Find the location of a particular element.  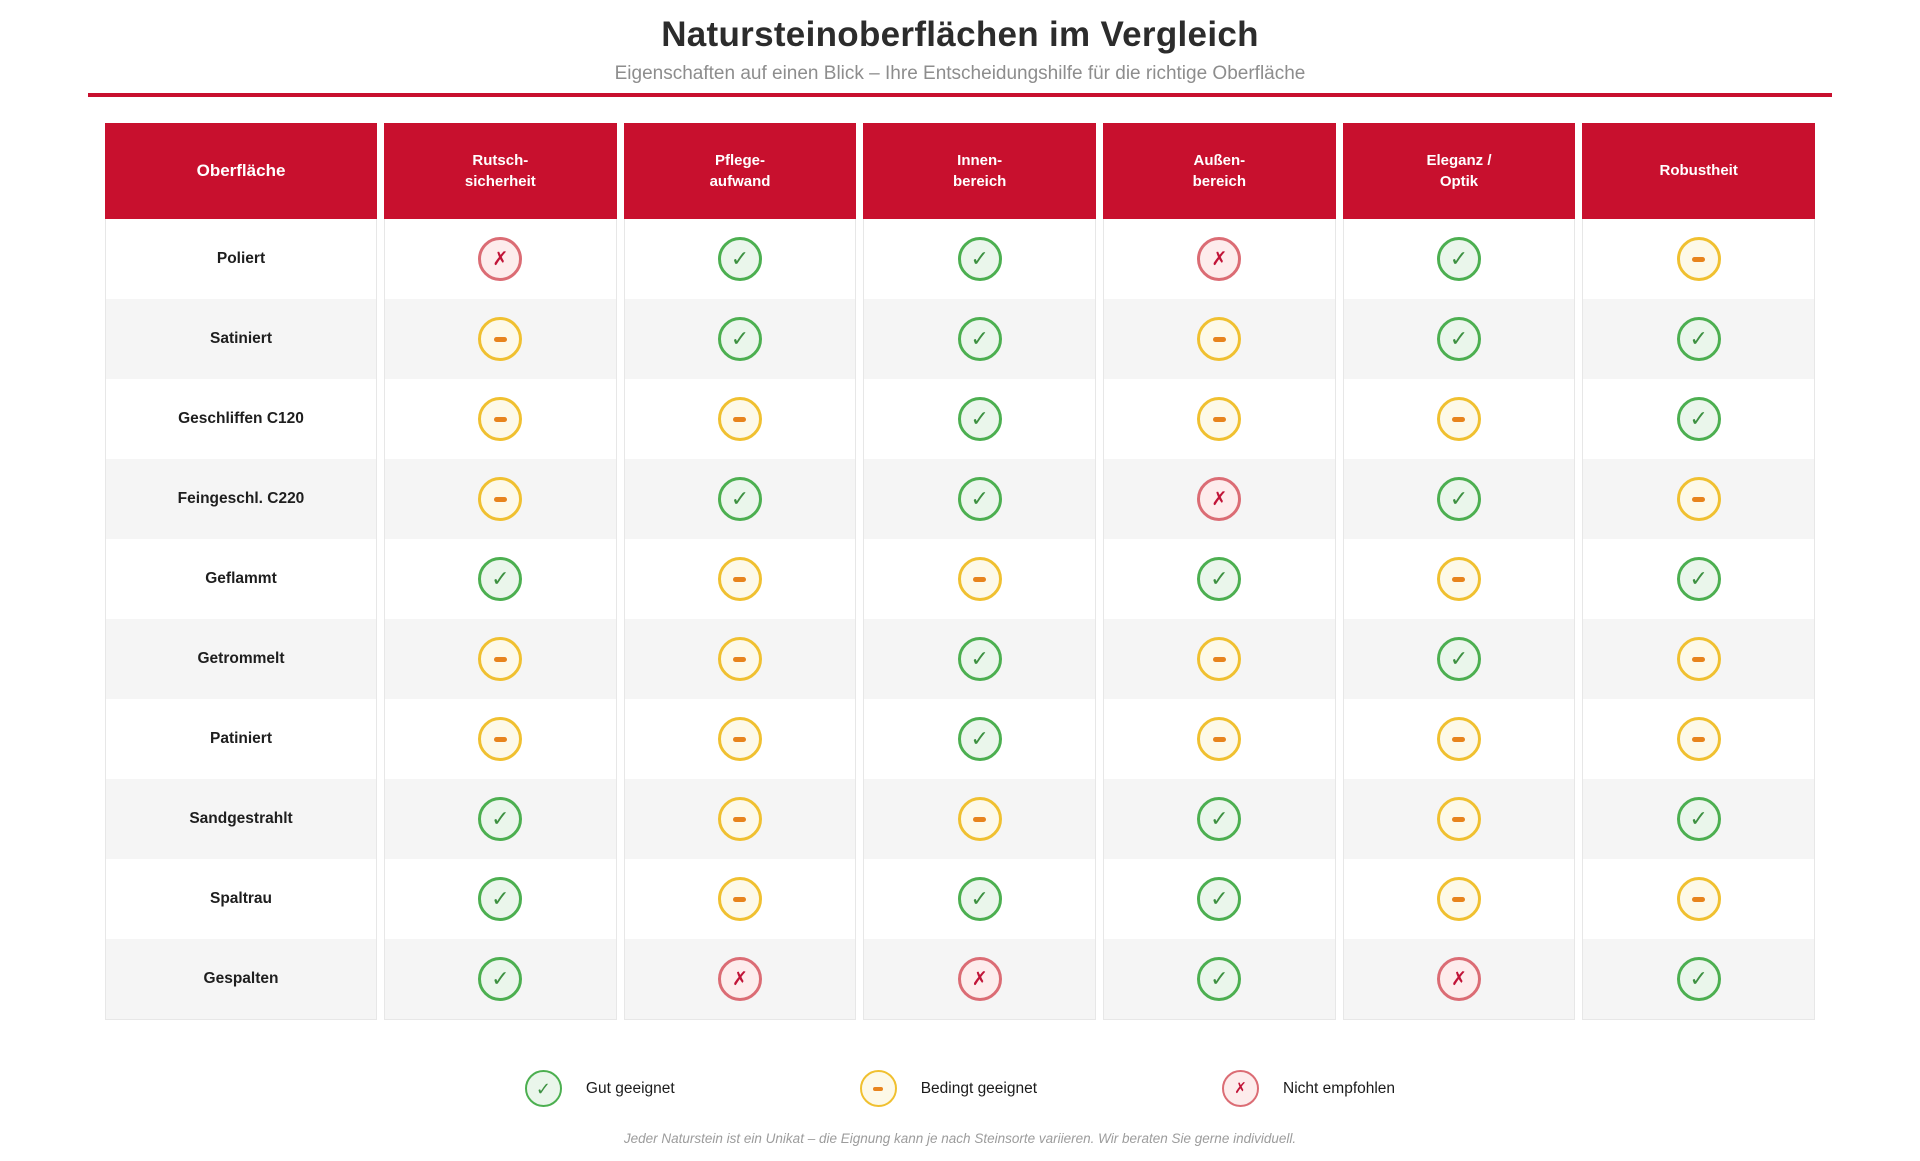

column-header-line: Eleganz / is located at coordinates (1459, 160).